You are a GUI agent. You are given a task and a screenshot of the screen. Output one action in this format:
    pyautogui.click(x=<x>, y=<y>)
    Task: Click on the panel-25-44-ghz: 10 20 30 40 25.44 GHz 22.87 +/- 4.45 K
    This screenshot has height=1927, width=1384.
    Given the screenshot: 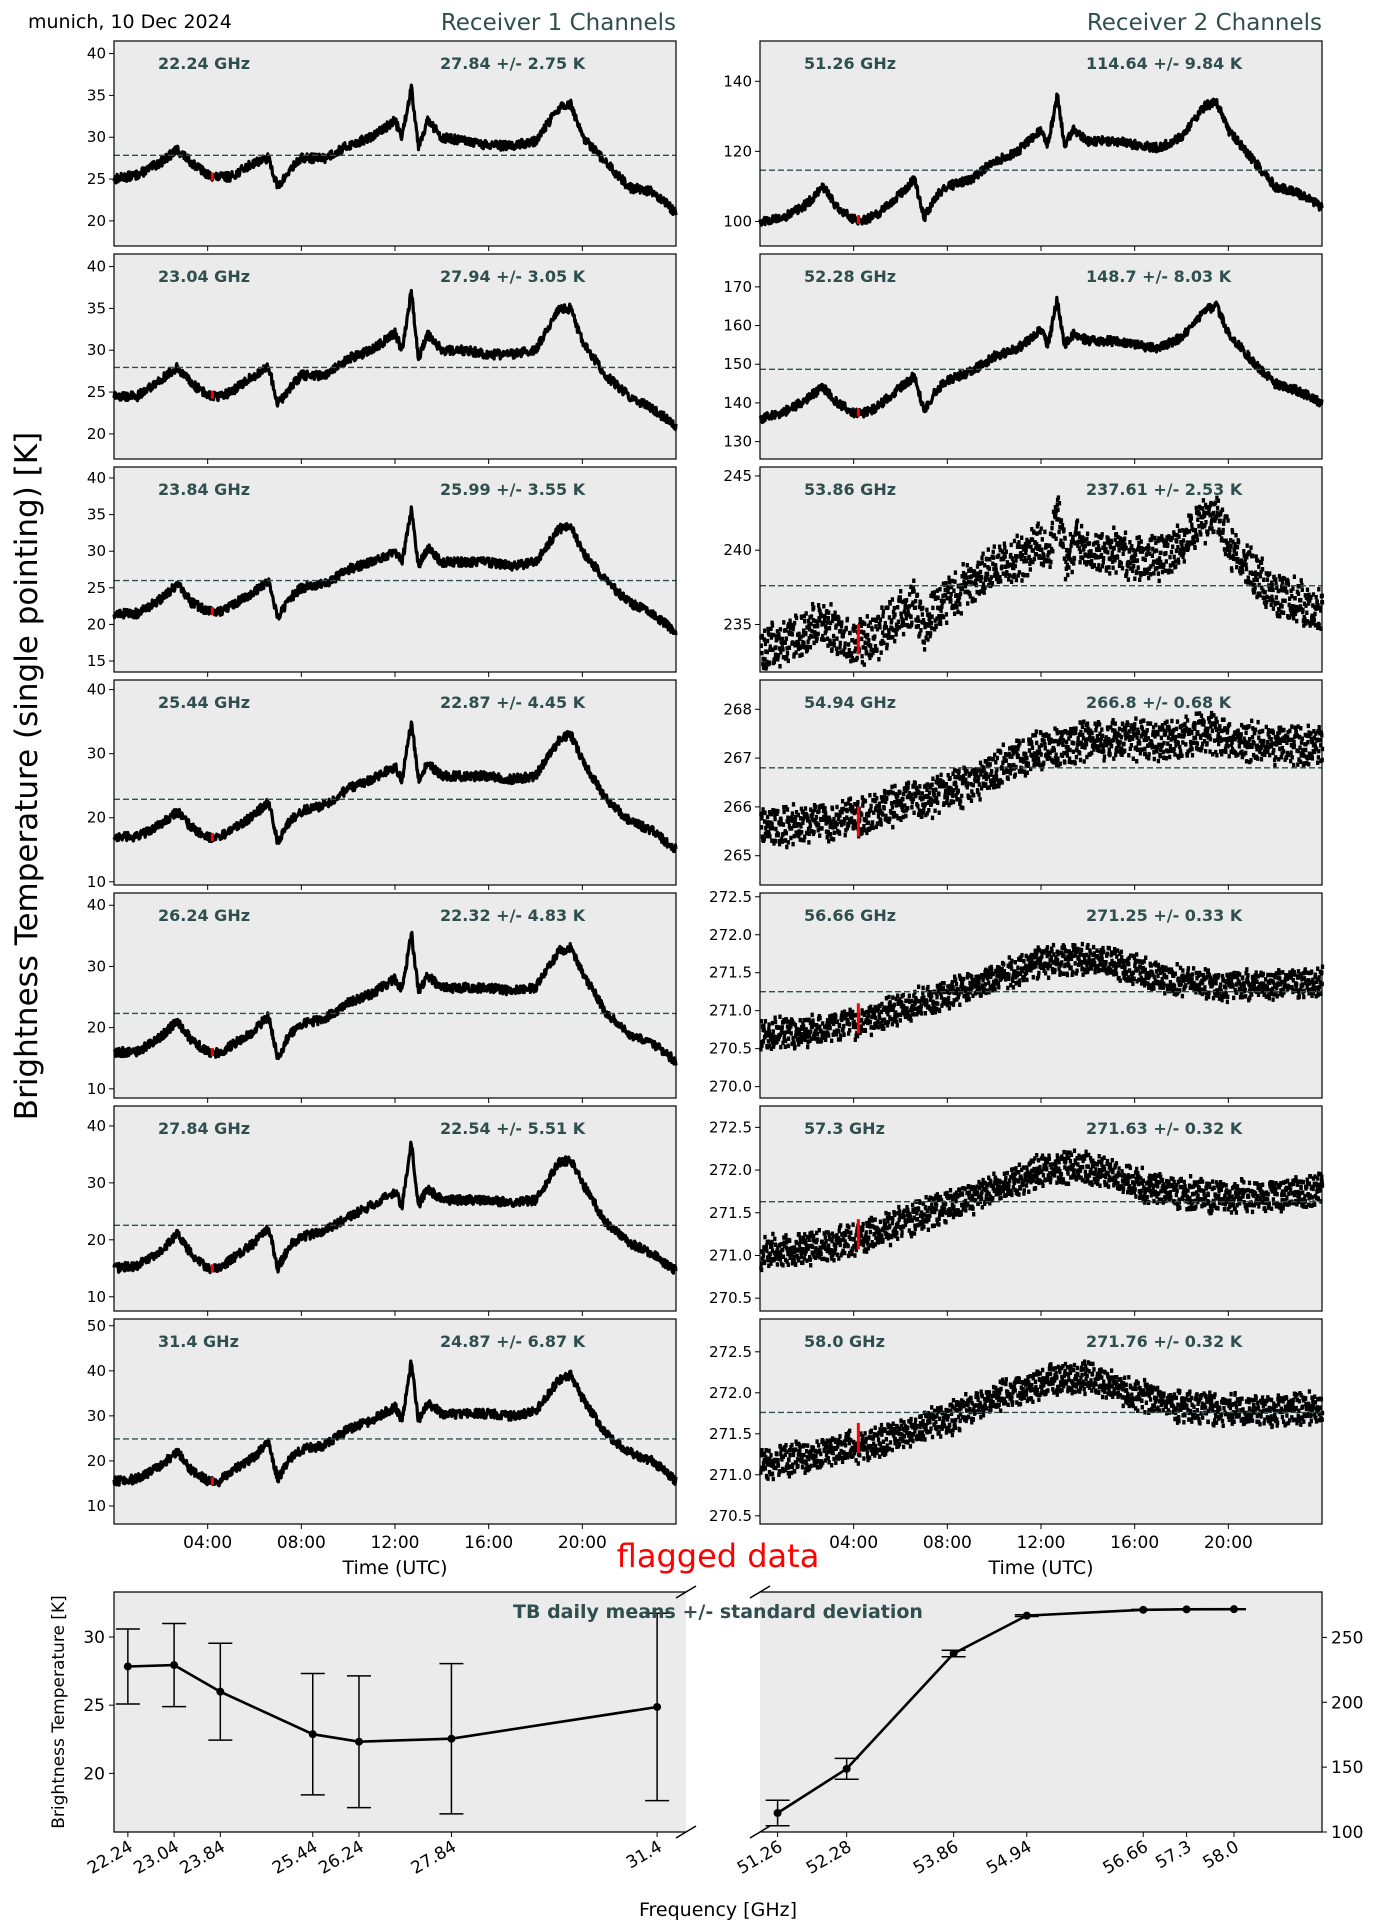 What is the action you would take?
    pyautogui.click(x=382, y=785)
    